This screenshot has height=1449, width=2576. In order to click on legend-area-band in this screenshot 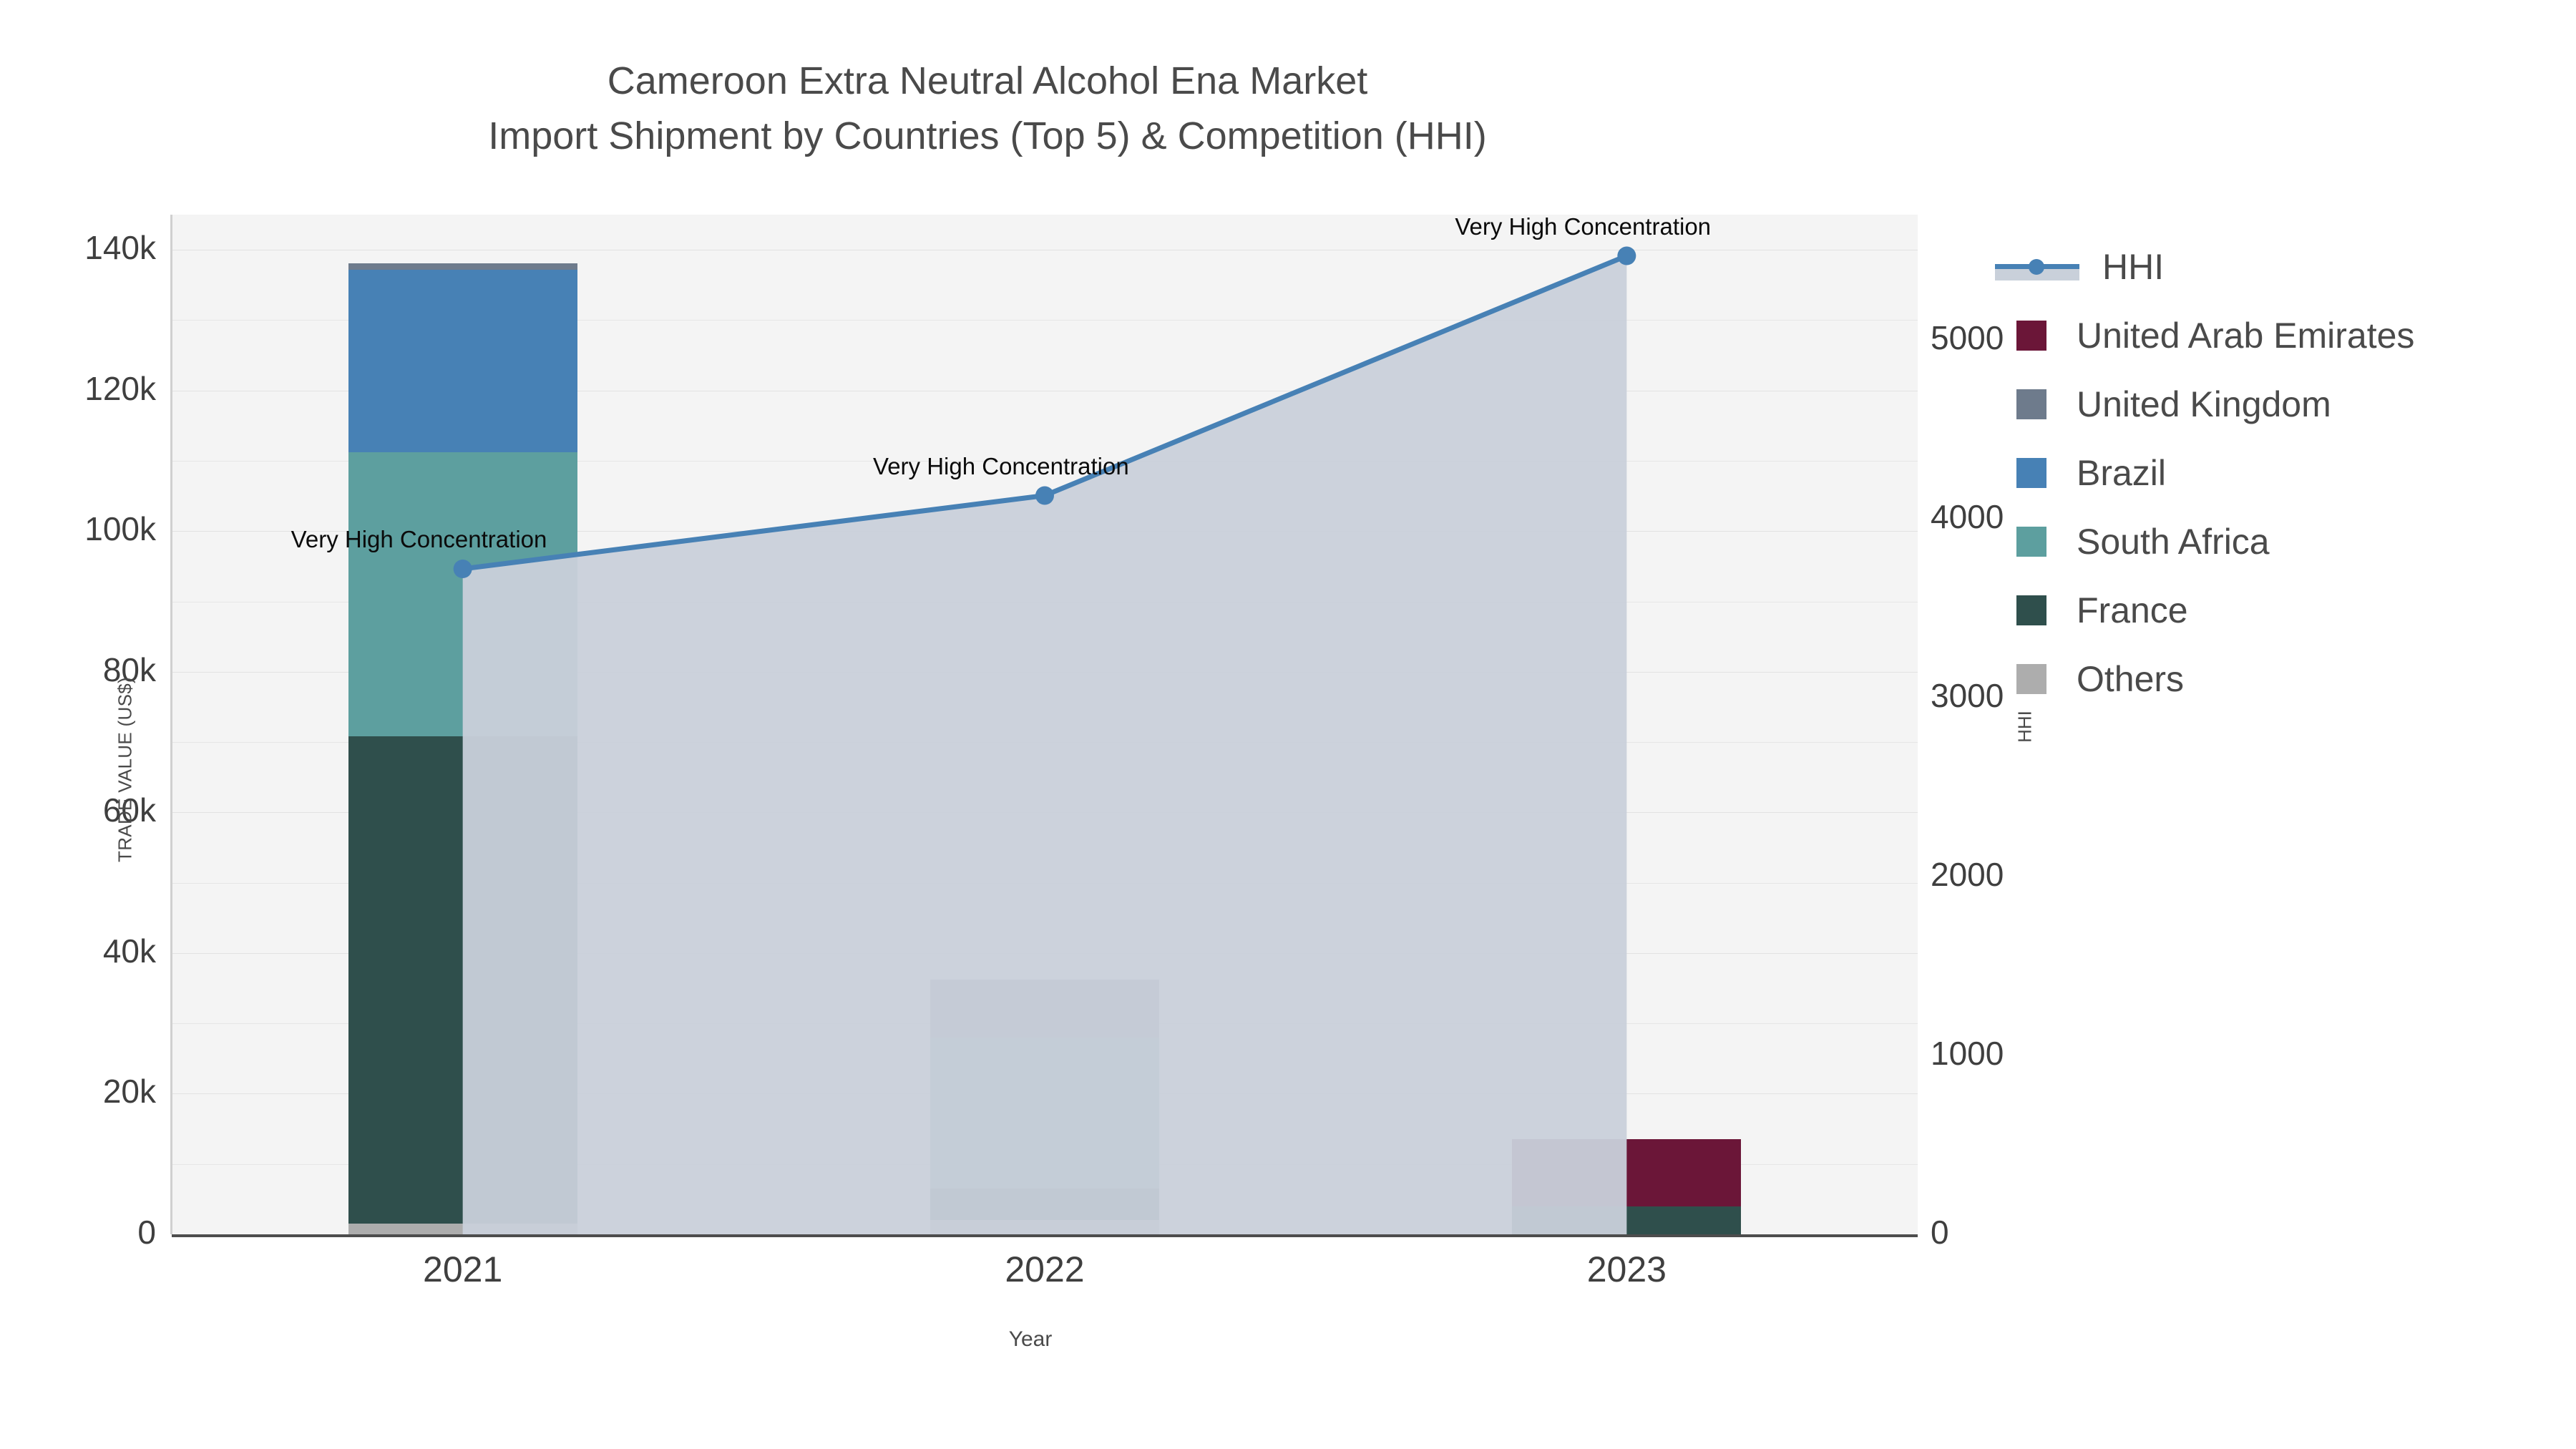, I will do `click(2037, 274)`.